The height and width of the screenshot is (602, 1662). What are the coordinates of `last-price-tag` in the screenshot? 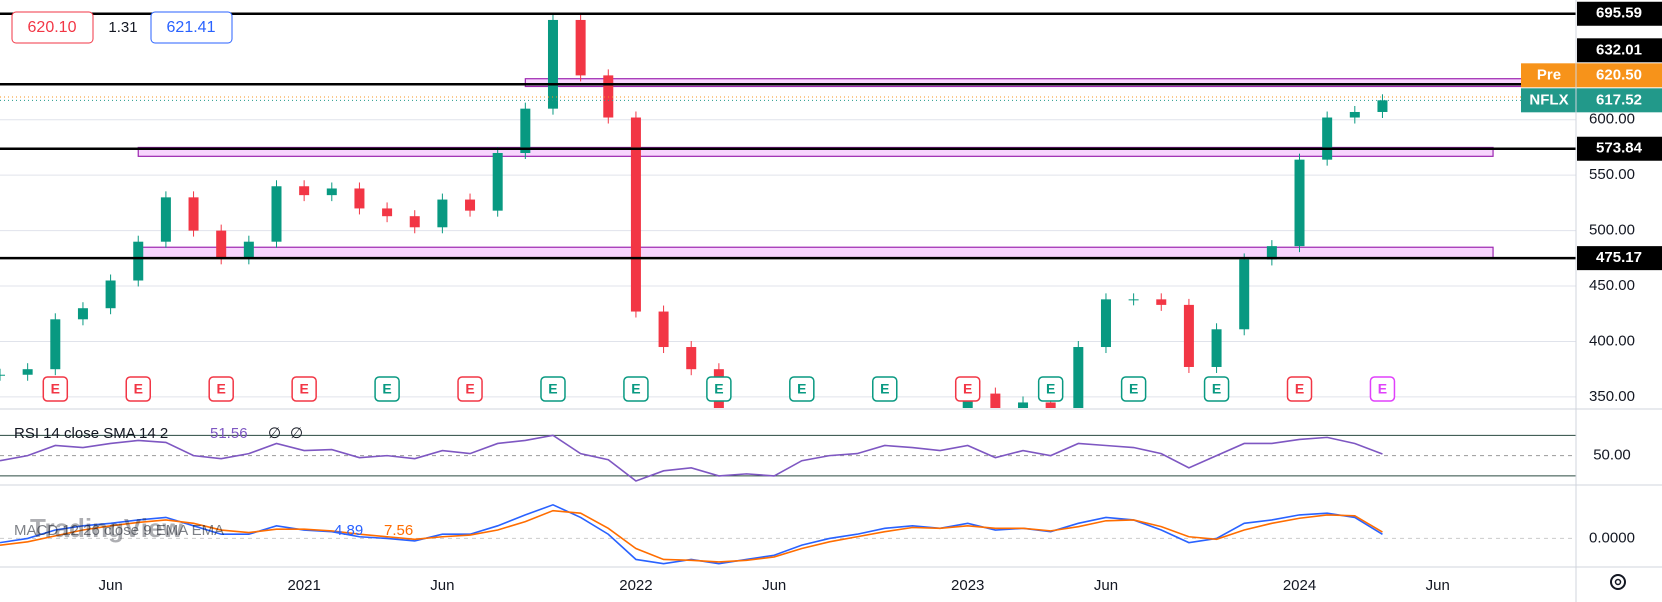 It's located at (1619, 100).